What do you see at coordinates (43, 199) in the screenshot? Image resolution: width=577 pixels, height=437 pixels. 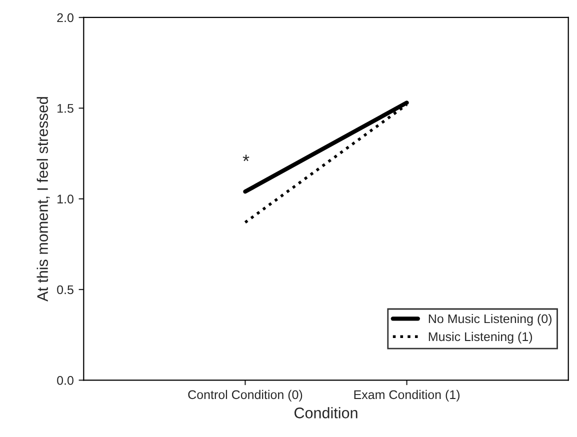 I see `y-axis-title: At this moment, I feel stressed` at bounding box center [43, 199].